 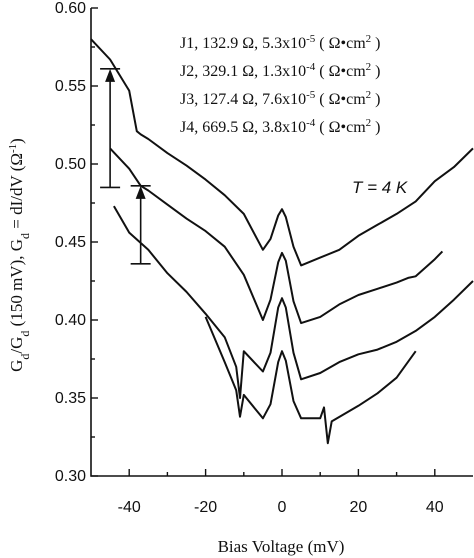 What do you see at coordinates (129, 507) in the screenshot?
I see `x-tick-label: -40` at bounding box center [129, 507].